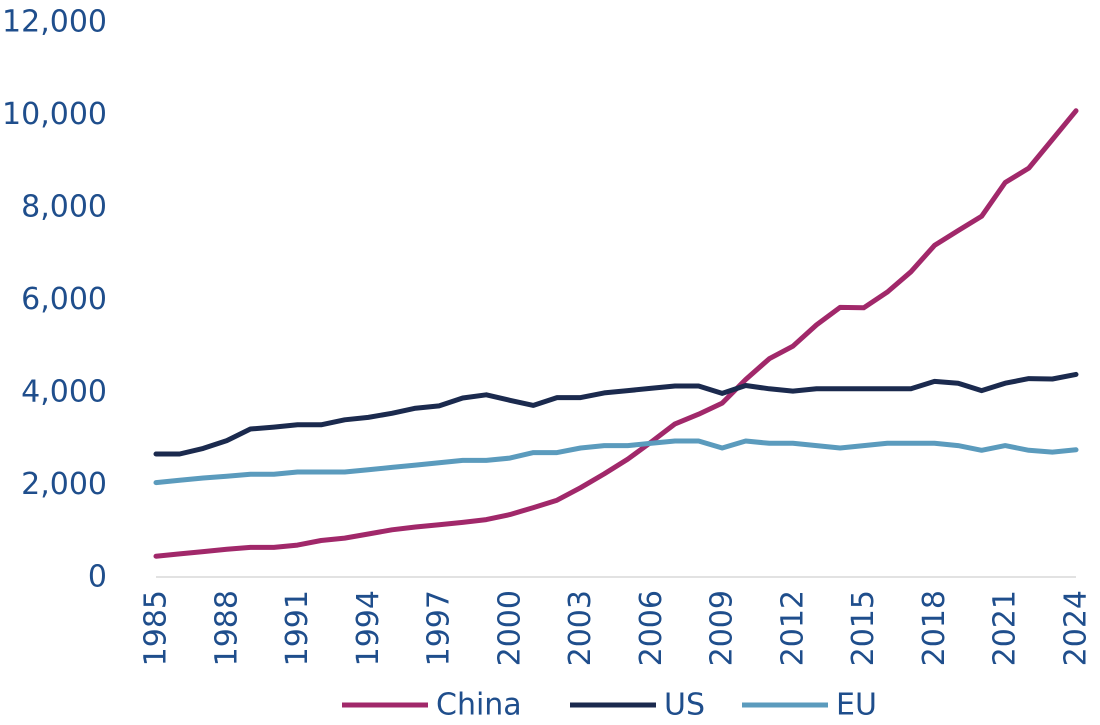 The height and width of the screenshot is (725, 1100). Describe the element at coordinates (616, 462) in the screenshot. I see `series-line-eu` at that location.